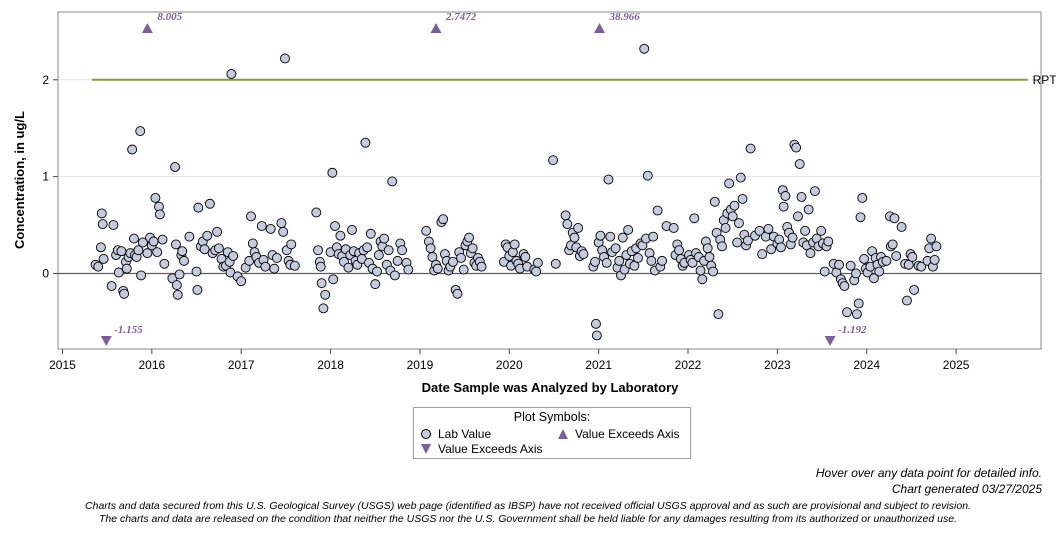 The width and height of the screenshot is (1056, 538). What do you see at coordinates (461, 17) in the screenshot?
I see `exceeds-high-label: 2.7472` at bounding box center [461, 17].